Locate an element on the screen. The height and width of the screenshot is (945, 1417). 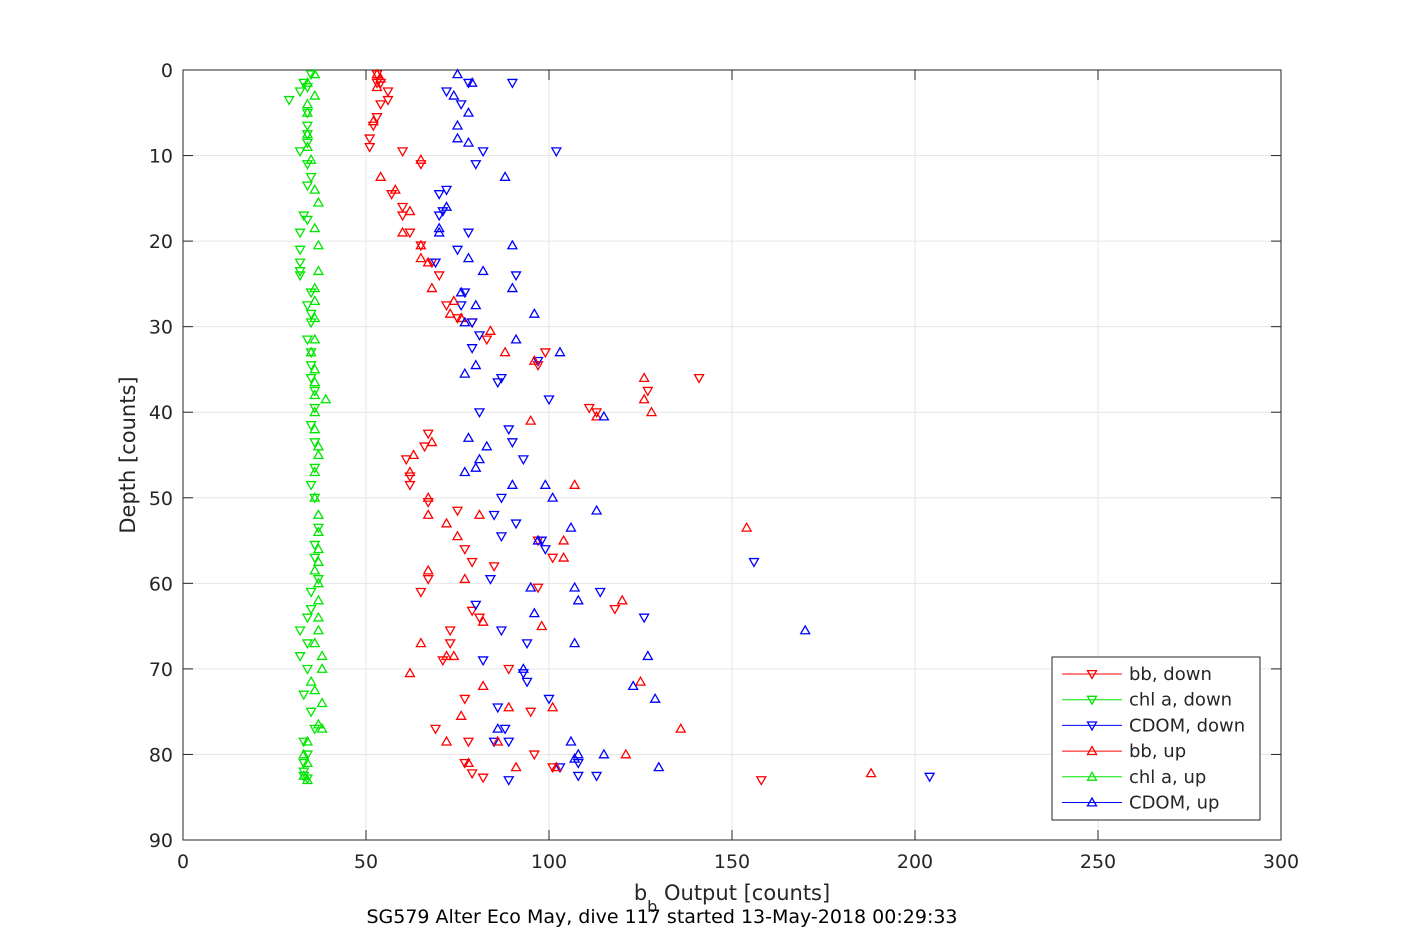
y-tick-label: 20 is located at coordinates (161, 242).